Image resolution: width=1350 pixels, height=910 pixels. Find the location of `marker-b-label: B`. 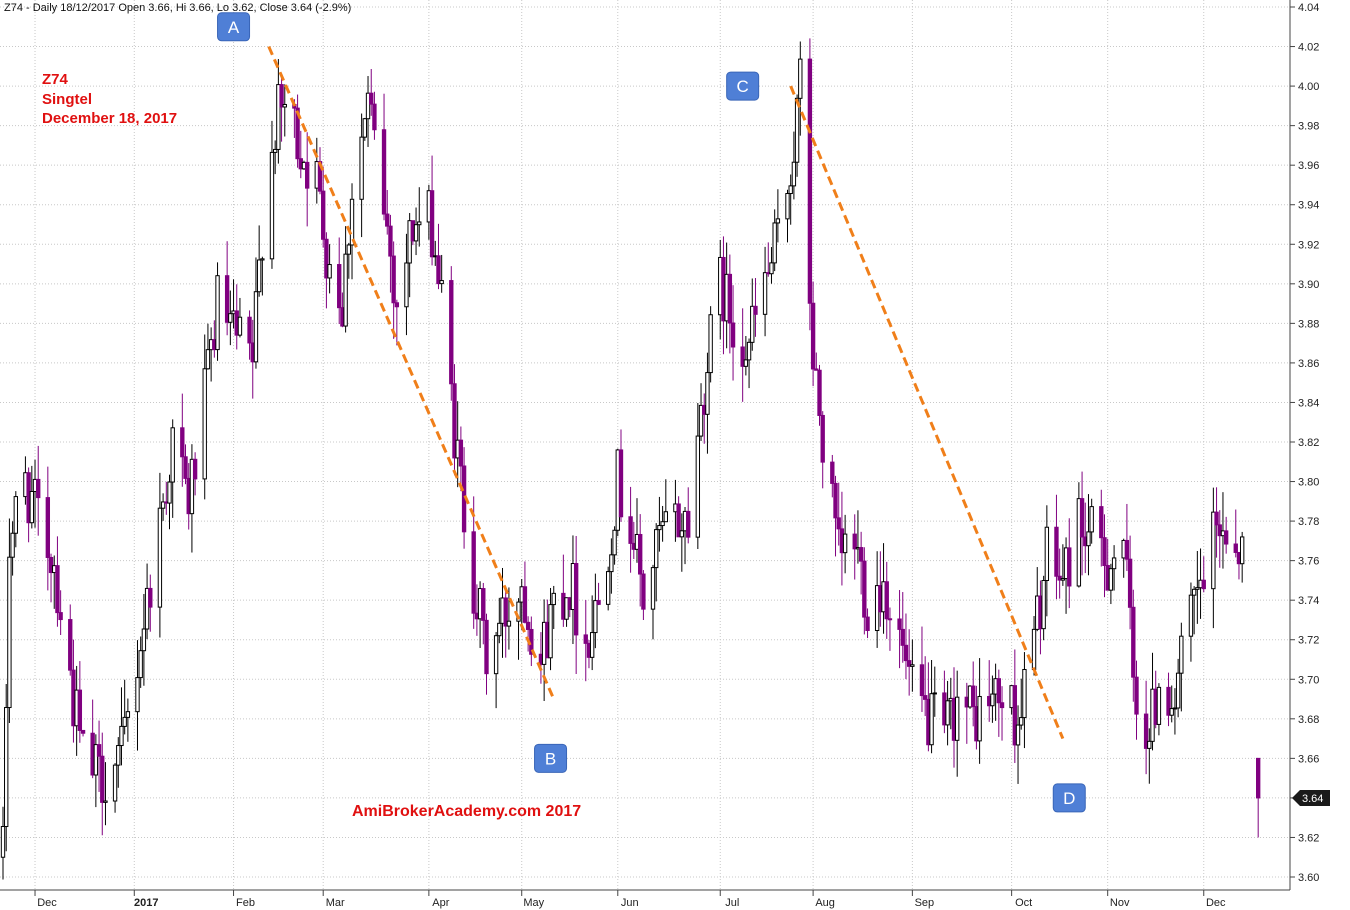

marker-b-label: B is located at coordinates (550, 758).